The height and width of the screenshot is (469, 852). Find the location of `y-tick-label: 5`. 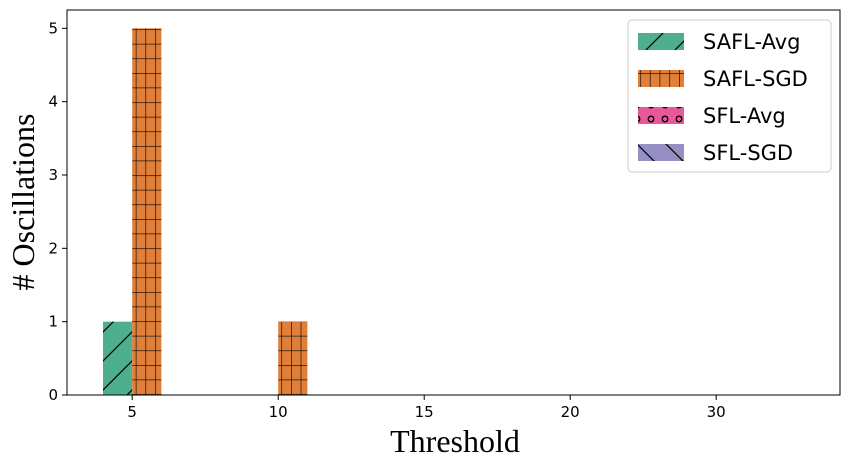

y-tick-label: 5 is located at coordinates (53, 28).